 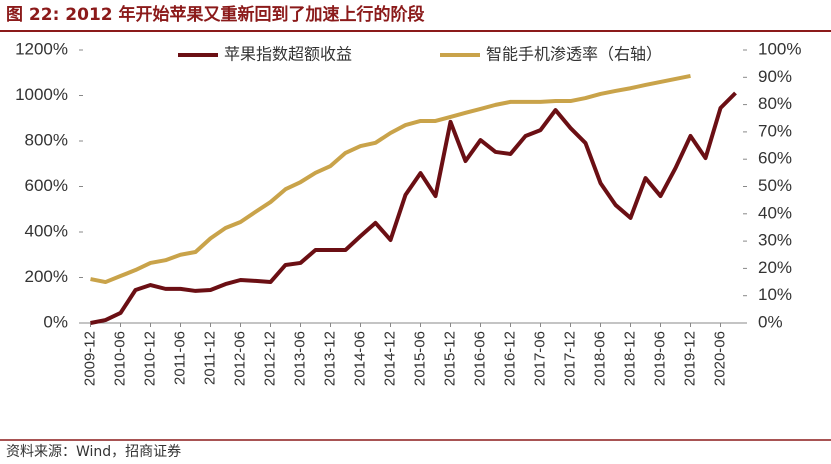 What do you see at coordinates (574, 54) in the screenshot?
I see `legend-label: 智能手机渗透率（右轴）` at bounding box center [574, 54].